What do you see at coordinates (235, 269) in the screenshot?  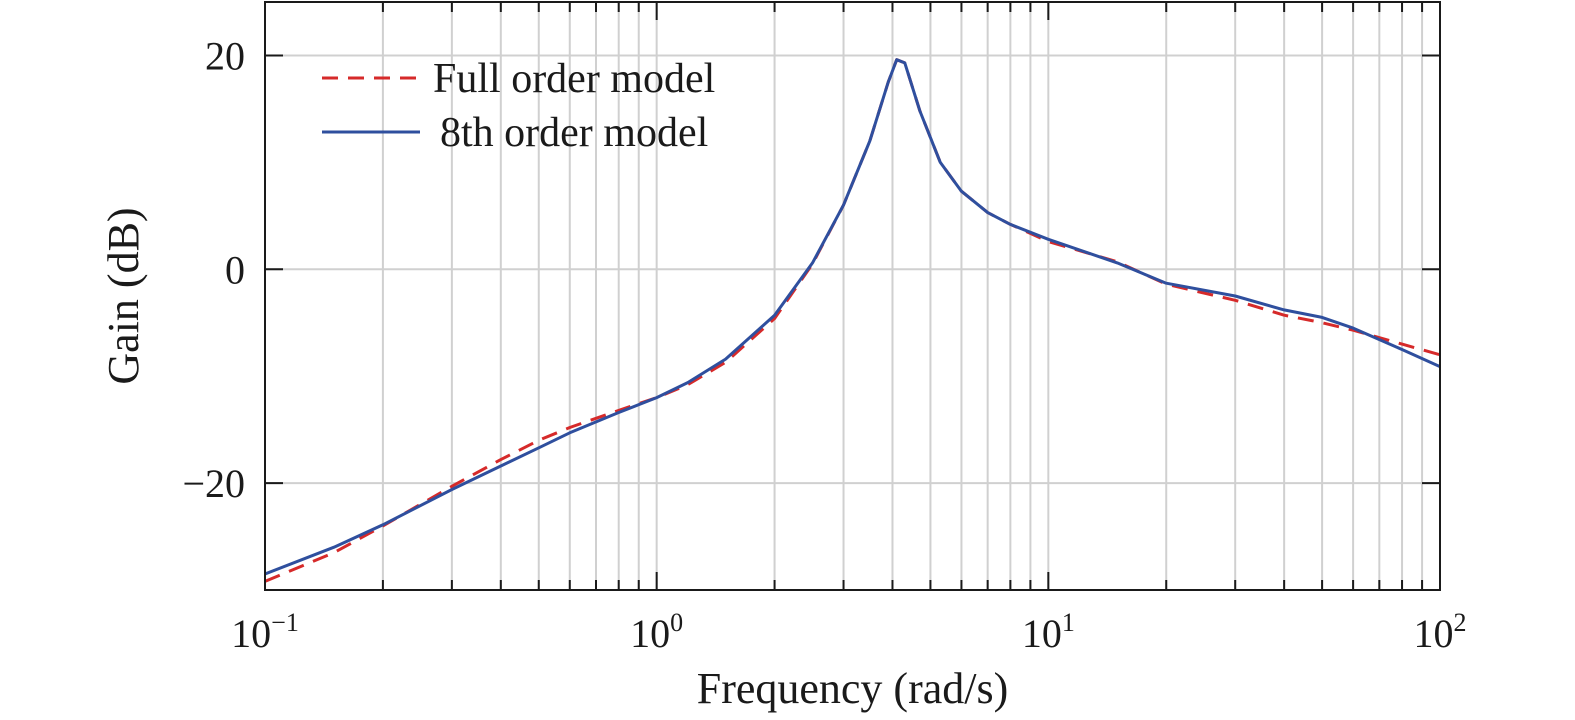 I see `y-tick-label: 0` at bounding box center [235, 269].